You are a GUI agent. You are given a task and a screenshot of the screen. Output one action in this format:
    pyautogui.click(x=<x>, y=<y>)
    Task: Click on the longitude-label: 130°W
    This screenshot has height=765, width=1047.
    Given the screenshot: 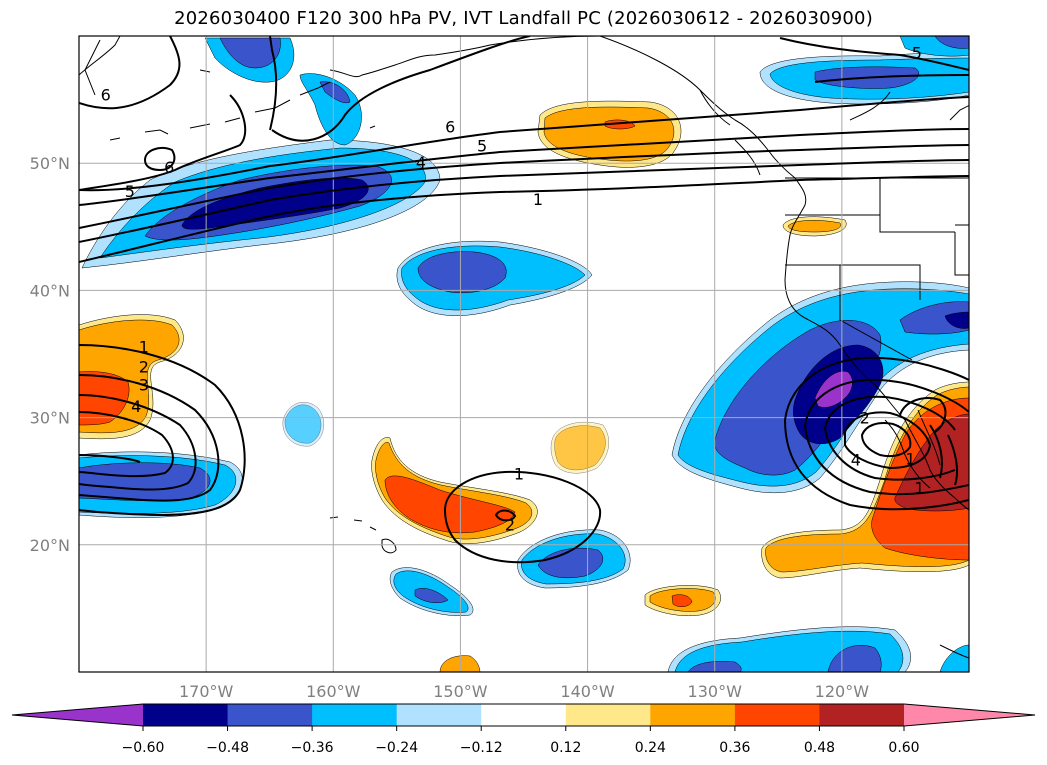 What is the action you would take?
    pyautogui.click(x=715, y=691)
    